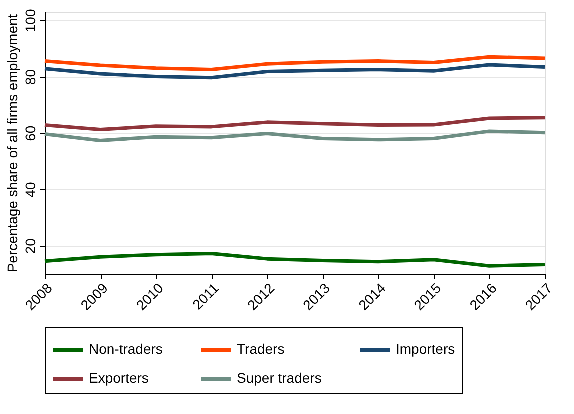 The image size is (574, 414). What do you see at coordinates (426, 349) in the screenshot?
I see `legend-label: Importers` at bounding box center [426, 349].